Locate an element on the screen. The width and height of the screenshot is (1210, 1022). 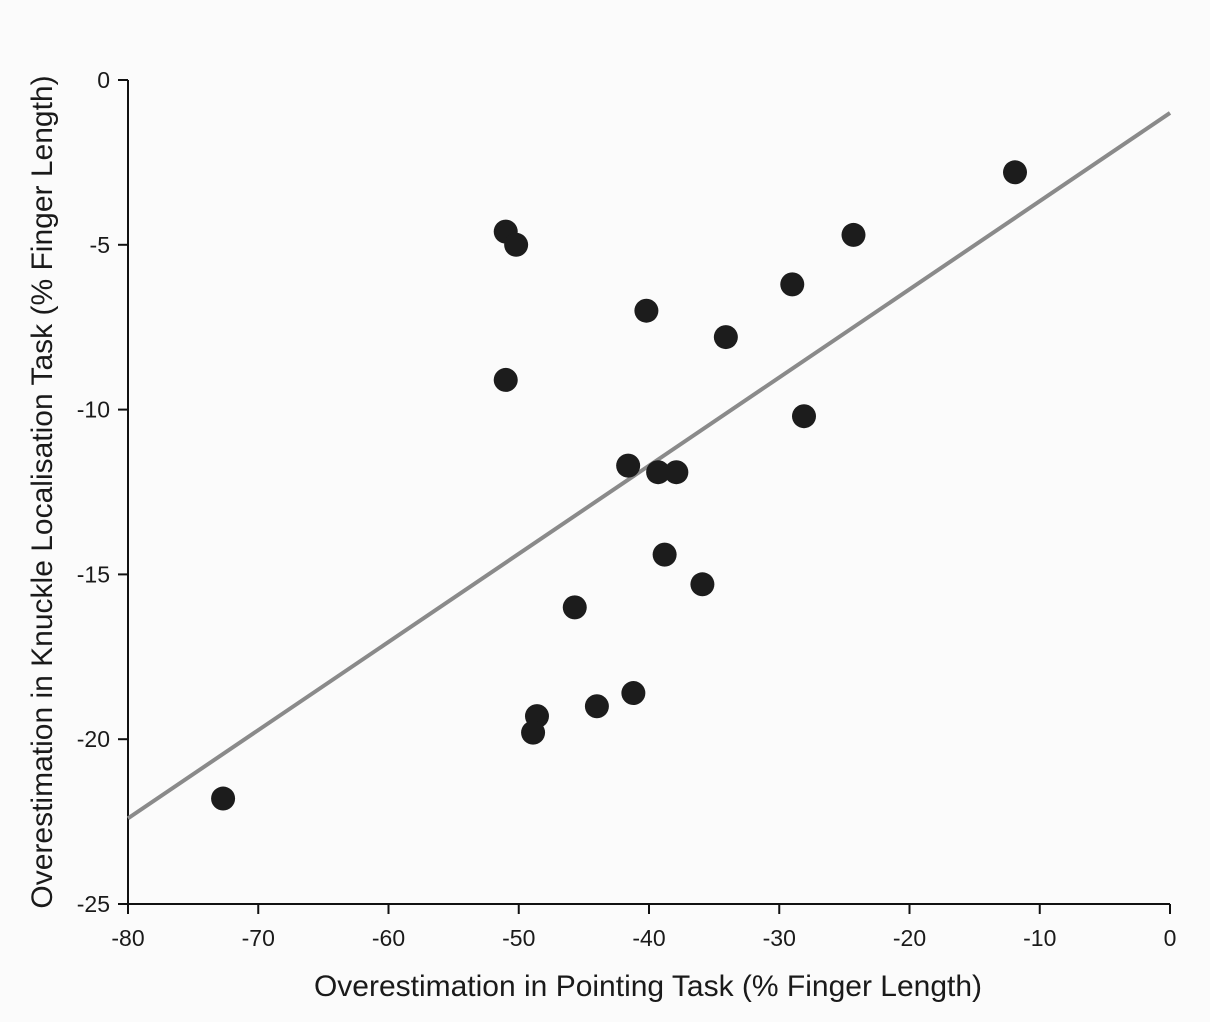
x-tick-label: -80 is located at coordinates (127, 938).